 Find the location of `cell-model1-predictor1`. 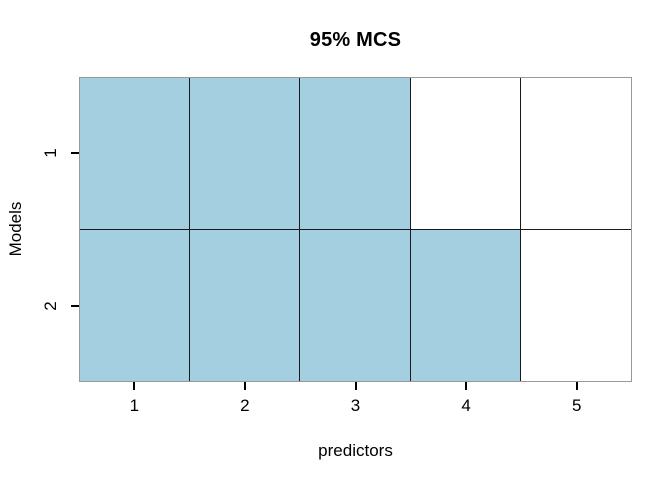

cell-model1-predictor1 is located at coordinates (135, 154).